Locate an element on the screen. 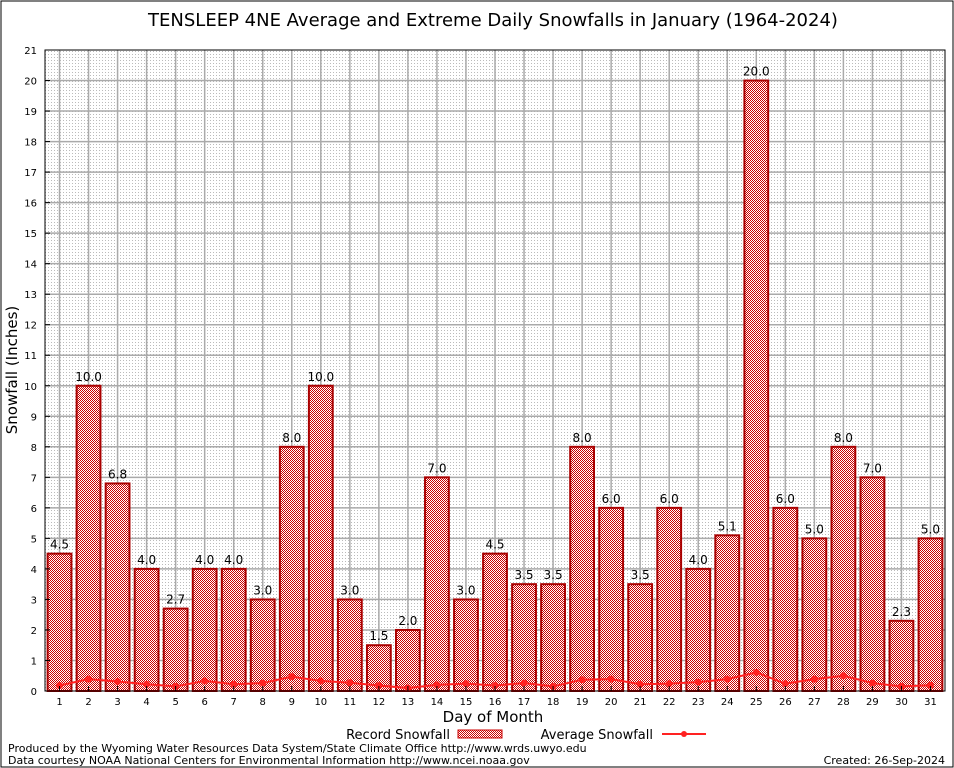 The width and height of the screenshot is (954, 768). record-bar-label: 10.0 is located at coordinates (320, 377).